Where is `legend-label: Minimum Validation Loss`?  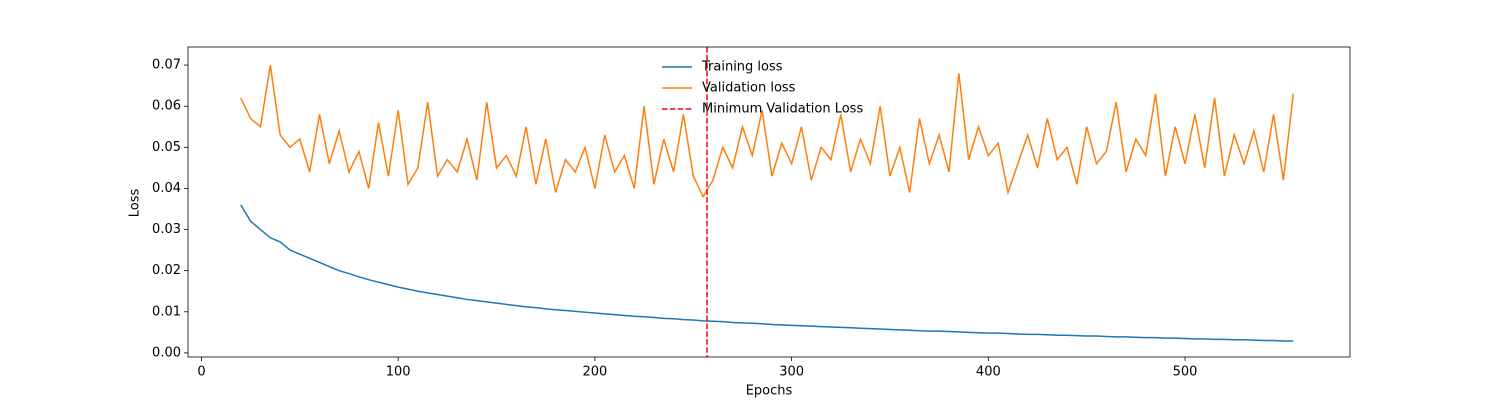 legend-label: Minimum Validation Loss is located at coordinates (782, 109).